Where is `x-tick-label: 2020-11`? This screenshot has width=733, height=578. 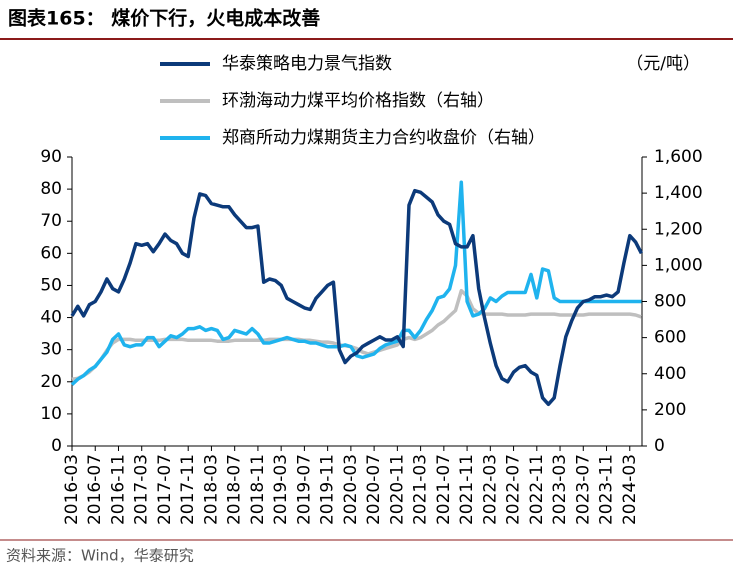
x-tick-label: 2020-11 is located at coordinates (397, 489).